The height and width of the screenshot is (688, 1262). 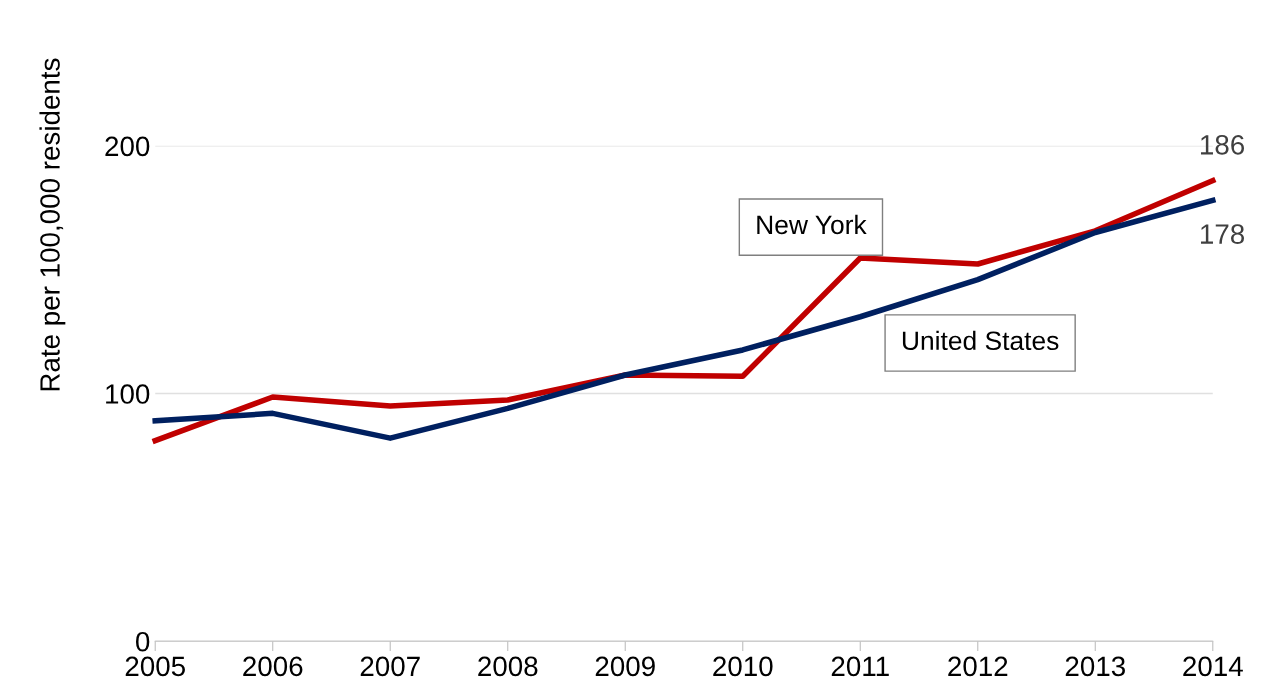 I want to click on y-tick-label: 200, so click(x=127, y=146).